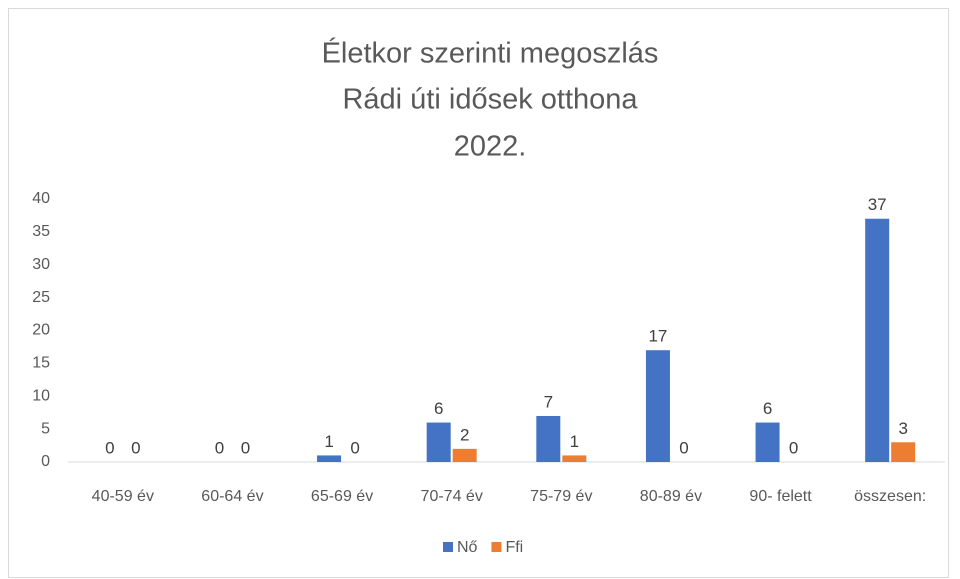  Describe the element at coordinates (41, 395) in the screenshot. I see `y-tick-label: 10` at that location.